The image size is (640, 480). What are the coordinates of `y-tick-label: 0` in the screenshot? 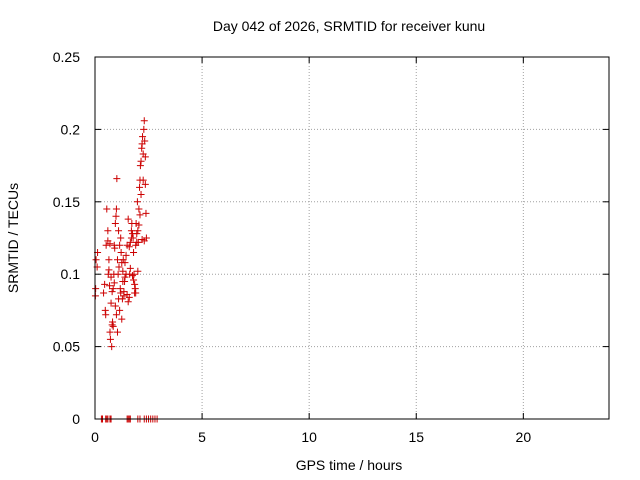 It's located at (76, 419).